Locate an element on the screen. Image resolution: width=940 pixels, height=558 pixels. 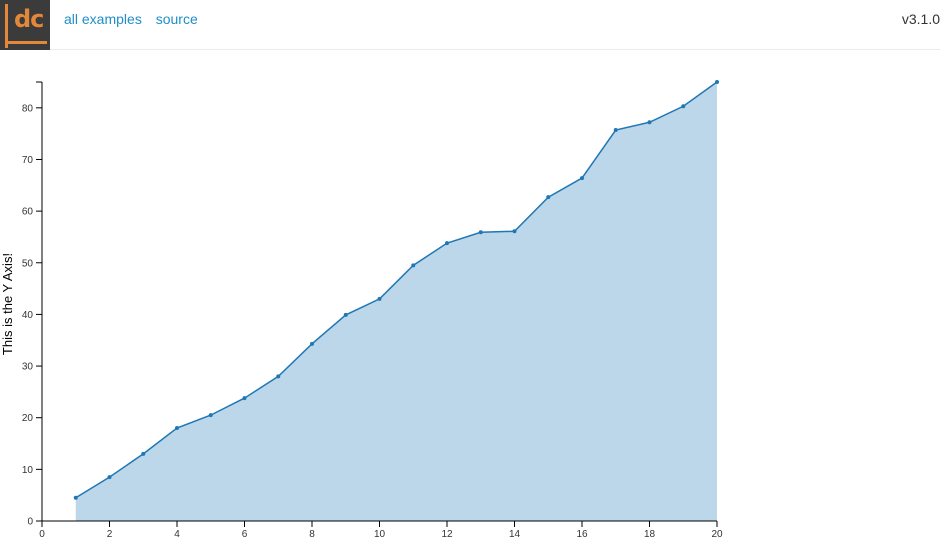
y-tick: 40 is located at coordinates (32, 315).